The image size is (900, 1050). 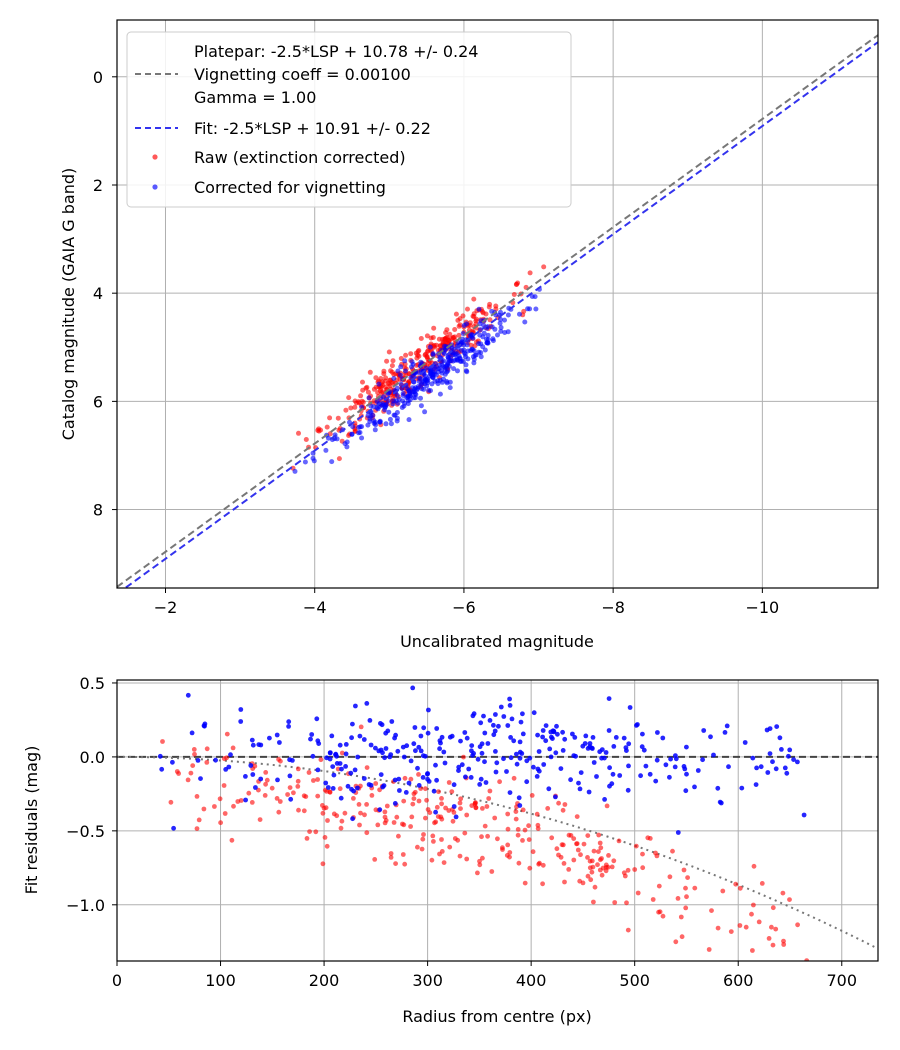 What do you see at coordinates (634, 980) in the screenshot?
I see `bottom-x-tick-label: 500` at bounding box center [634, 980].